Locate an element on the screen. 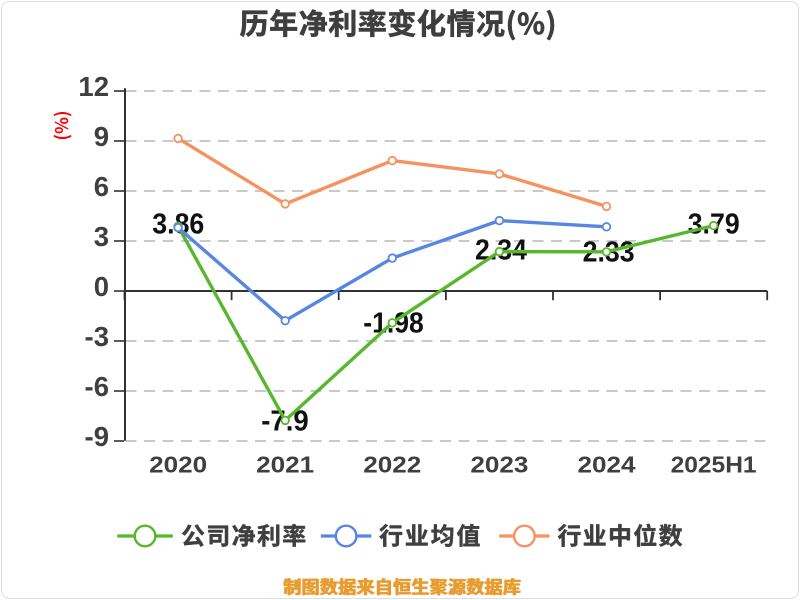 This screenshot has height=600, width=800. svg-text: -3 is located at coordinates (97, 336).